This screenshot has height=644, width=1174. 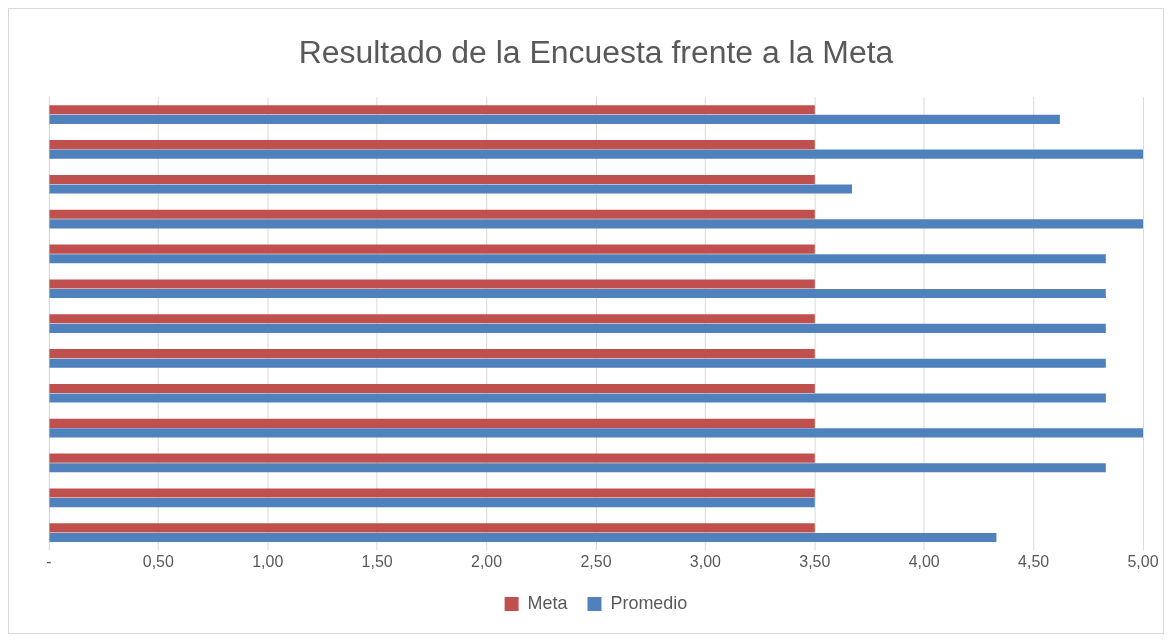 What do you see at coordinates (547, 603) in the screenshot?
I see `legend-label: Meta` at bounding box center [547, 603].